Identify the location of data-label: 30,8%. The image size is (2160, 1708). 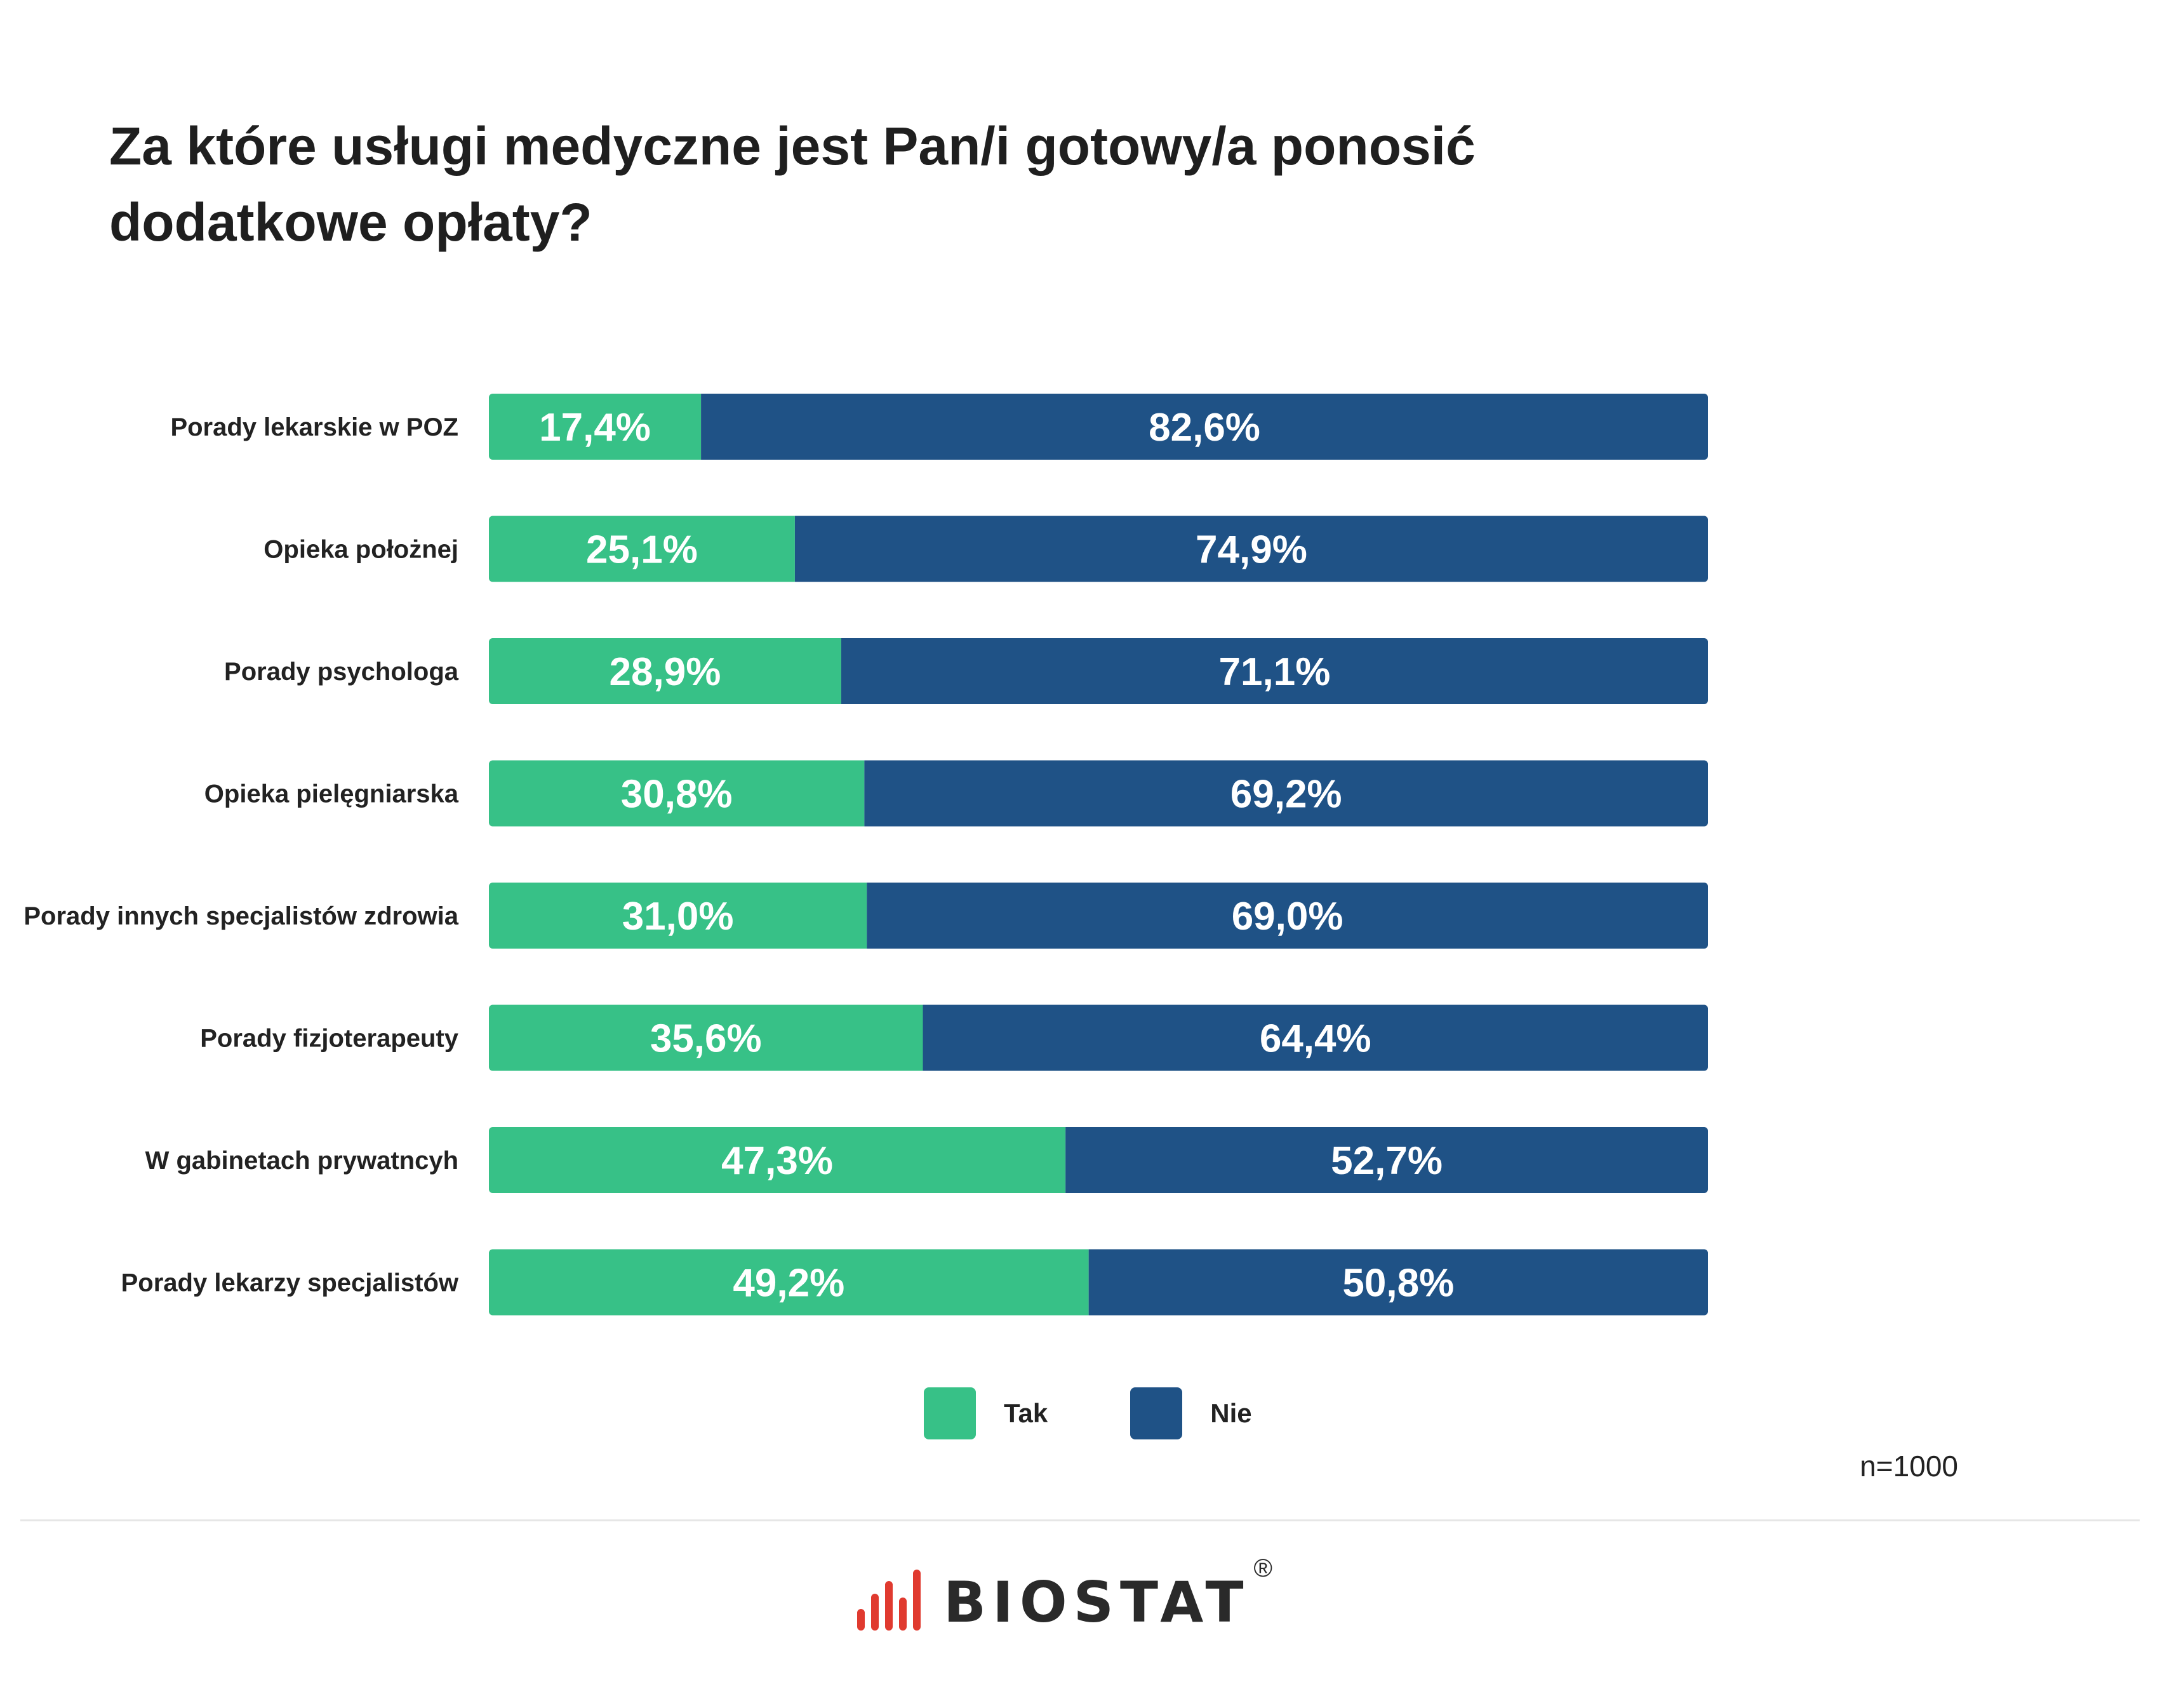
(677, 795).